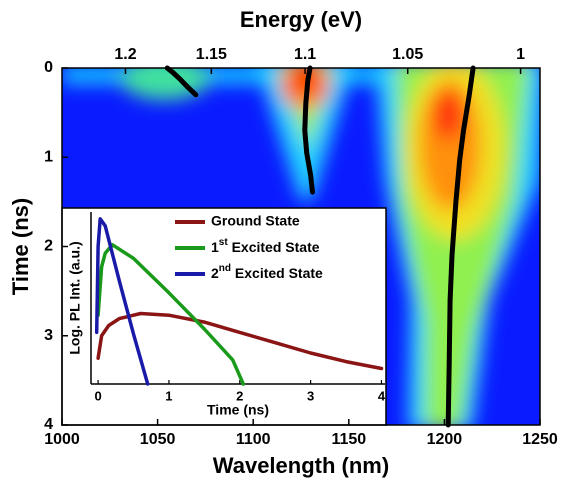 This screenshot has height=488, width=564. I want to click on x2-tick-label: 1.15, so click(211, 54).